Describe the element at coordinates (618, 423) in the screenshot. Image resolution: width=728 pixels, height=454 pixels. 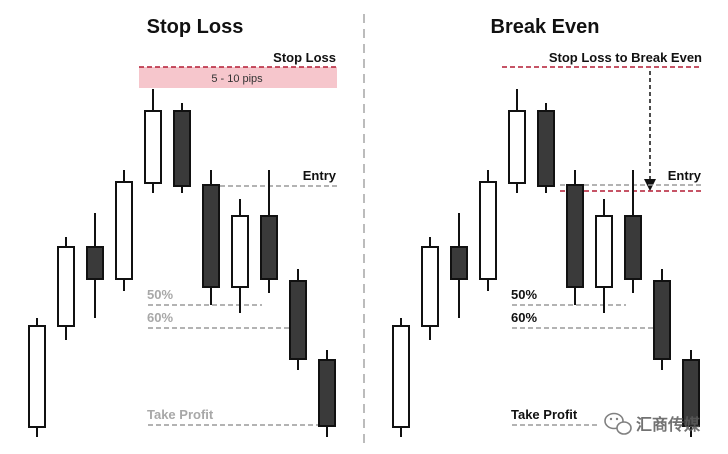
I see `wechat-logo-icon` at that location.